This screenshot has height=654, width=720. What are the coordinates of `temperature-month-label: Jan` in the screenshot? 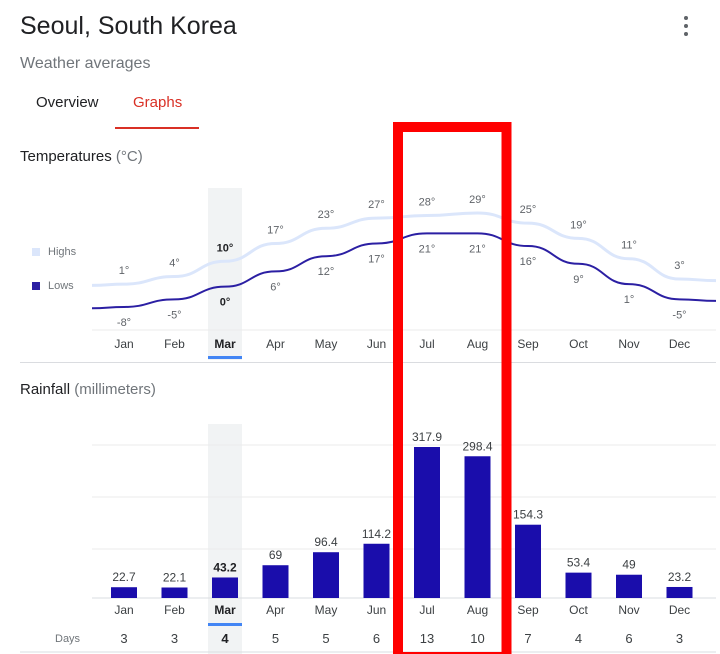 It's located at (123, 344).